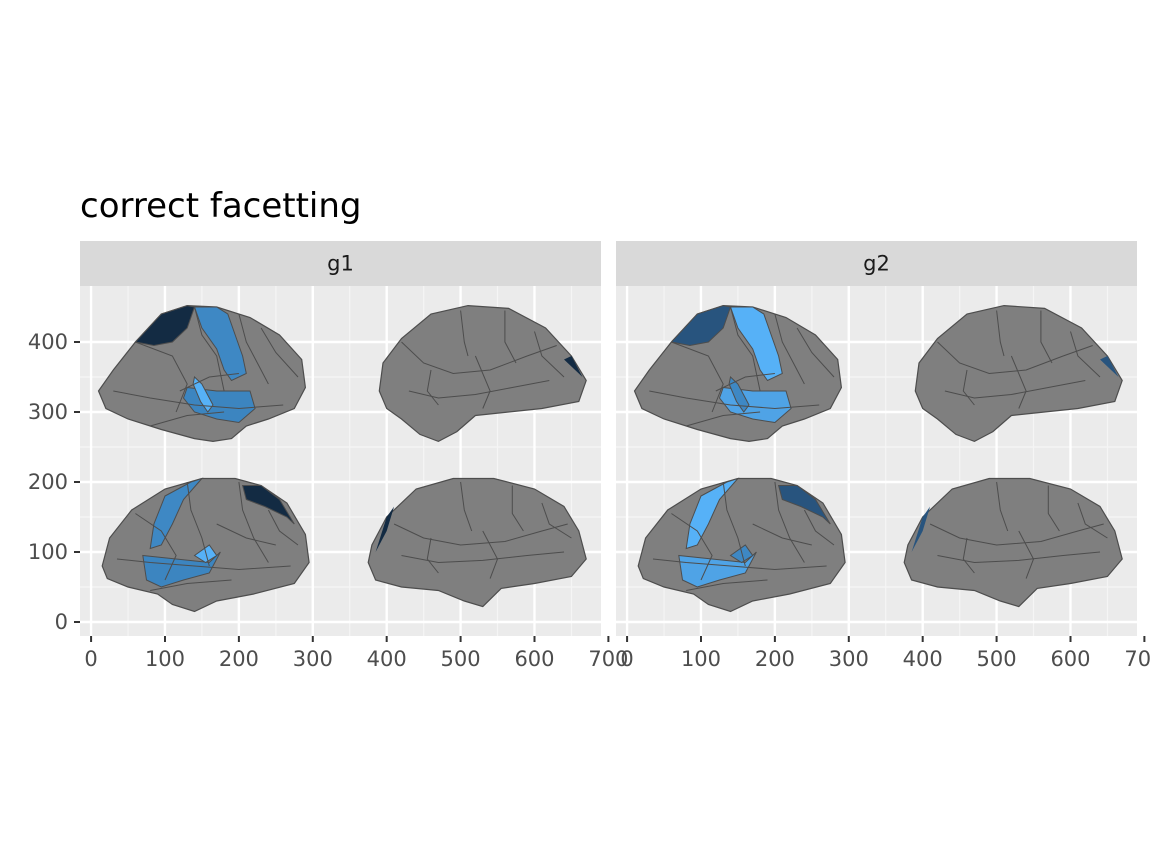 This screenshot has height=865, width=1152. Describe the element at coordinates (48, 552) in the screenshot. I see `y-tick-label: 100` at that location.